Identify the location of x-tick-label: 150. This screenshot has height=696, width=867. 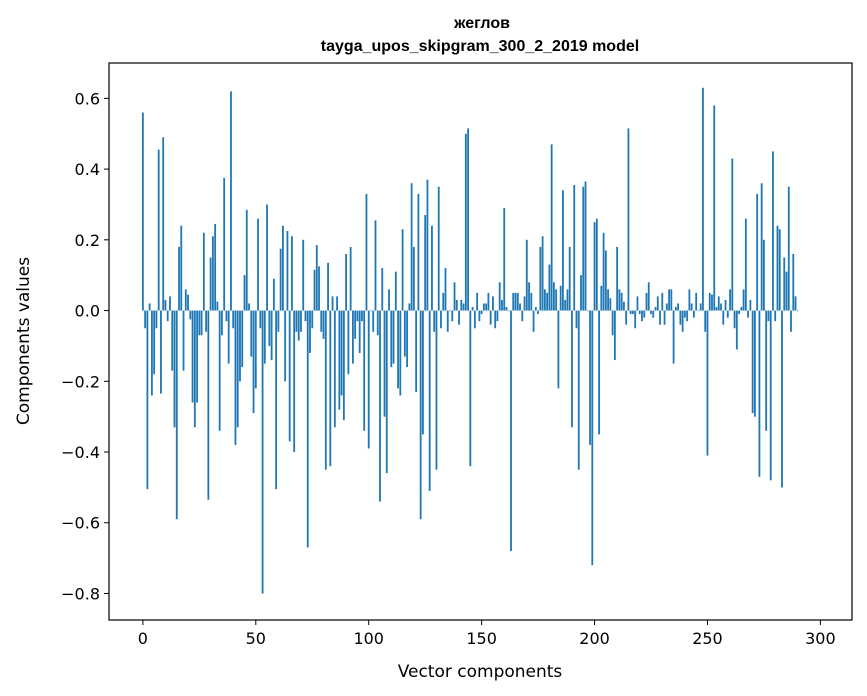
(481, 638).